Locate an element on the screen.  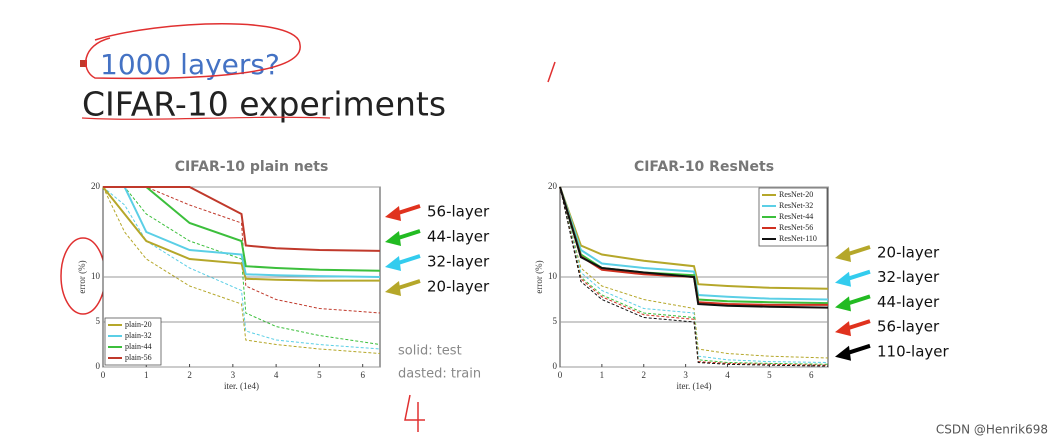
annotation: 110-layer is located at coordinates (913, 351).